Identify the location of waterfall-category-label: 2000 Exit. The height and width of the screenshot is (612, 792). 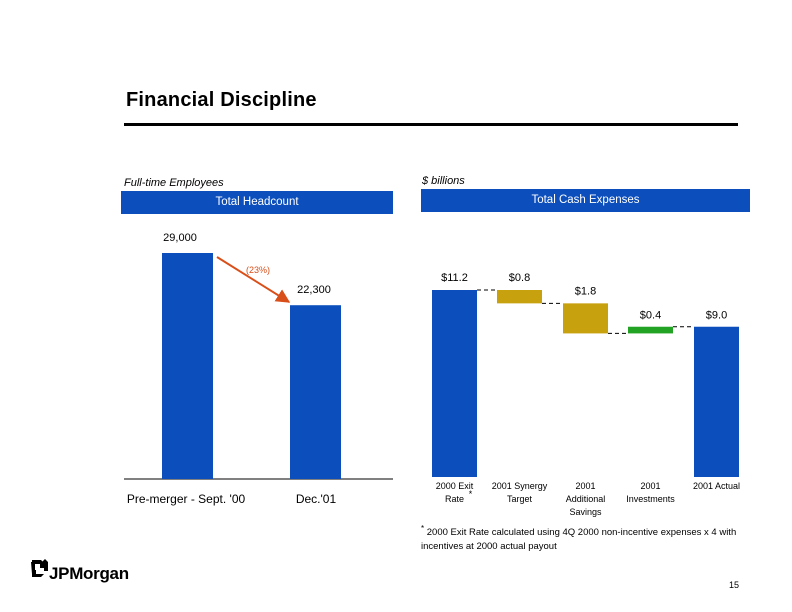
(455, 486).